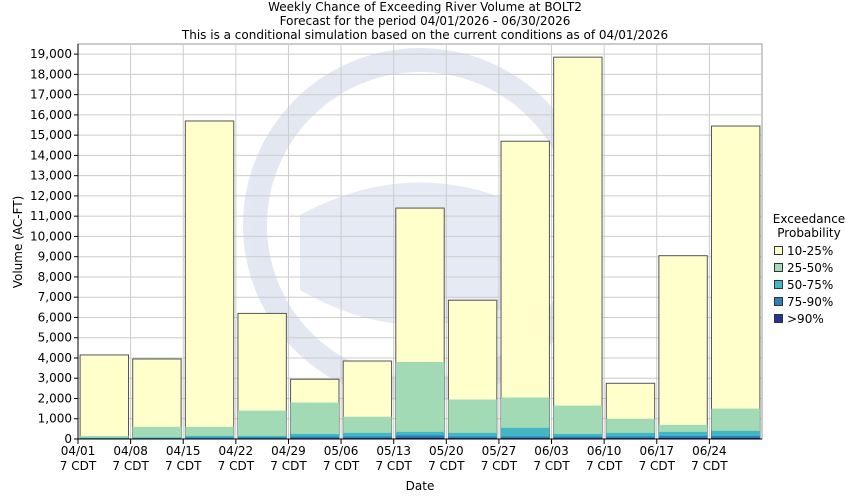  I want to click on x-tick-label: 06/03, so click(551, 451).